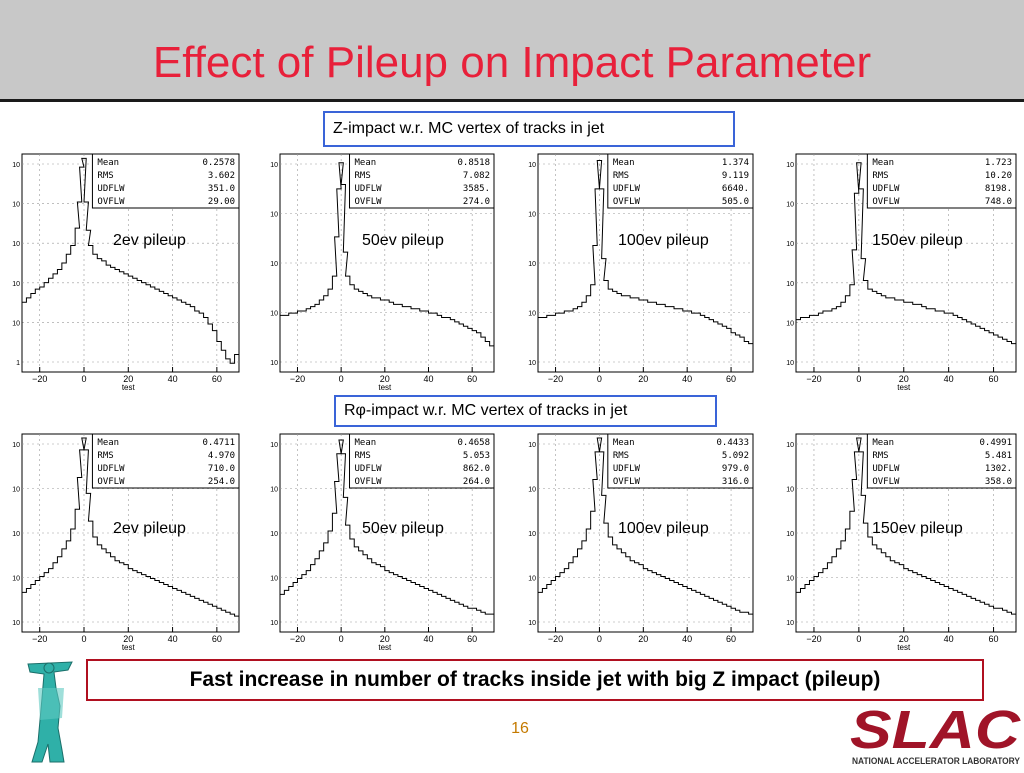  What do you see at coordinates (735, 202) in the screenshot?
I see `stats-value: 505.0` at bounding box center [735, 202].